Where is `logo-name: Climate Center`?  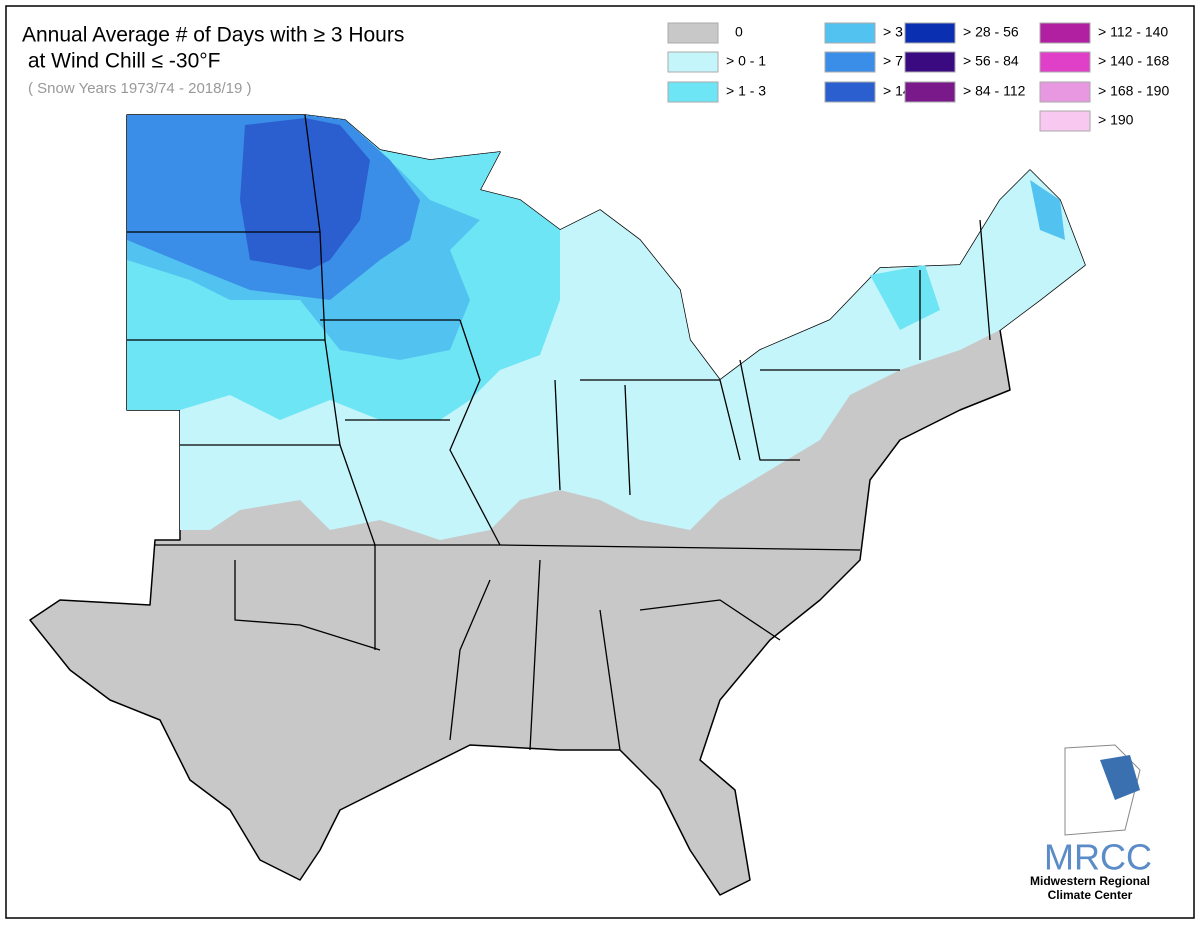 logo-name: Climate Center is located at coordinates (1090, 895).